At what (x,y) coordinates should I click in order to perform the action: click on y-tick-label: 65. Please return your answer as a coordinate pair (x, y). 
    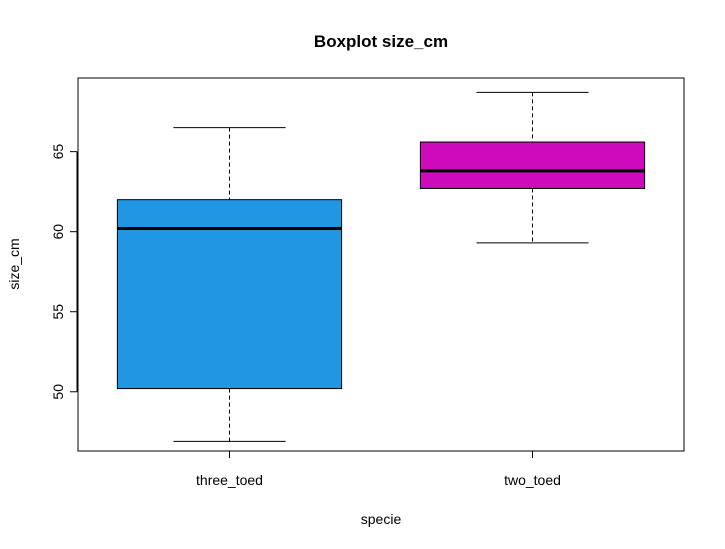
    Looking at the image, I should click on (58, 152).